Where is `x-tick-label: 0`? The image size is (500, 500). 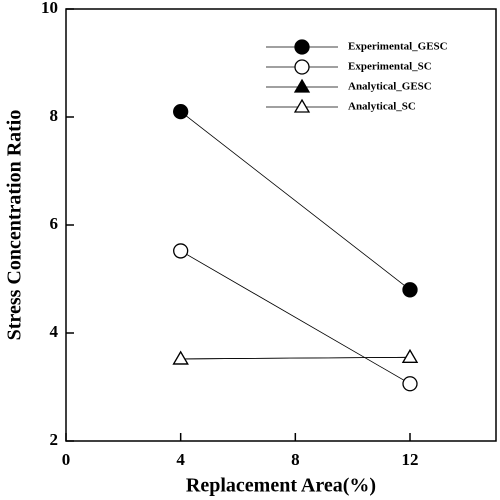 x-tick-label: 0 is located at coordinates (66, 459).